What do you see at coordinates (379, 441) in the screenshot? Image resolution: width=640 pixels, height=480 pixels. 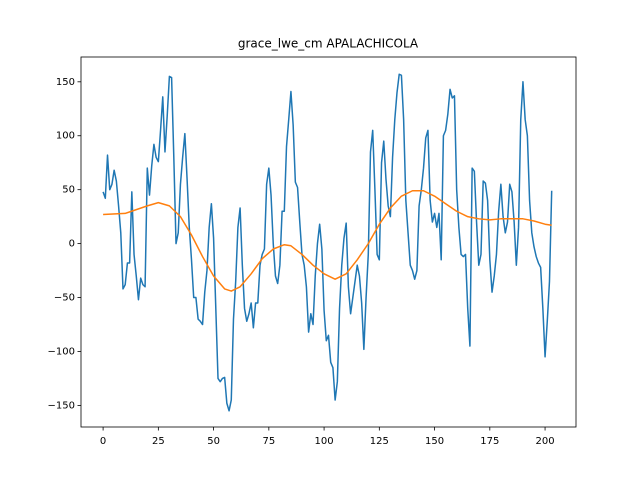 I see `x-tick-label: 125` at bounding box center [379, 441].